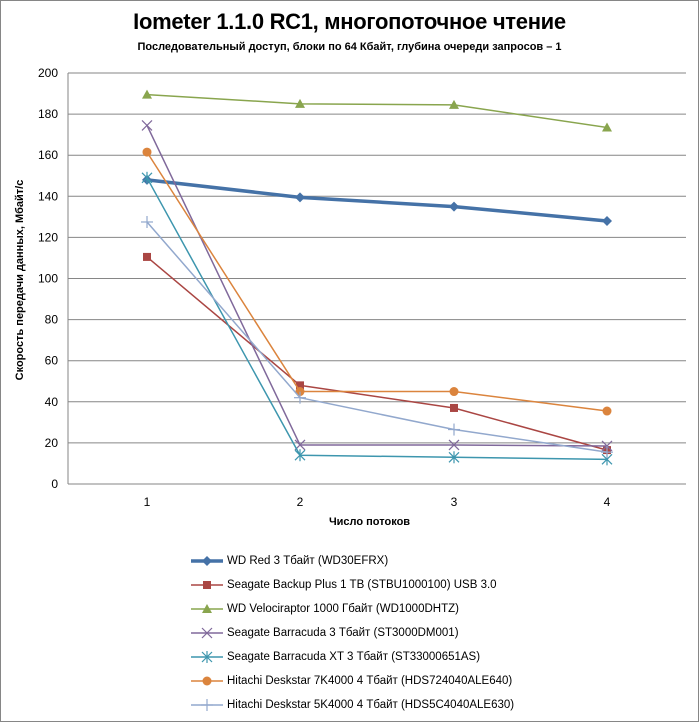 The image size is (699, 722). What do you see at coordinates (52, 443) in the screenshot?
I see `y-tick-label: 20` at bounding box center [52, 443].